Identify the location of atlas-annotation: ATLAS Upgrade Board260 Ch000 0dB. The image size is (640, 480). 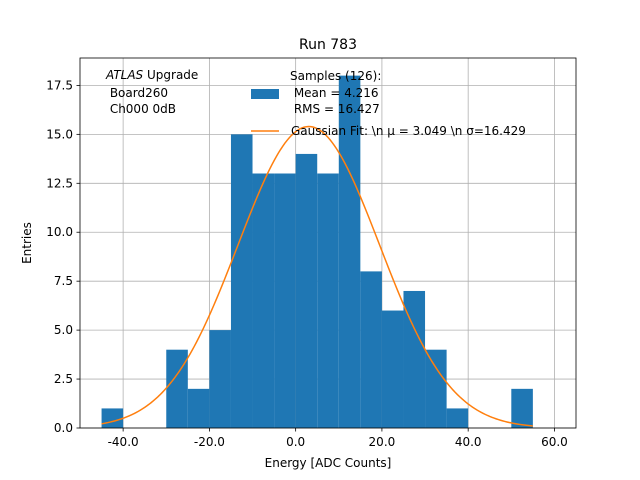
(151, 92).